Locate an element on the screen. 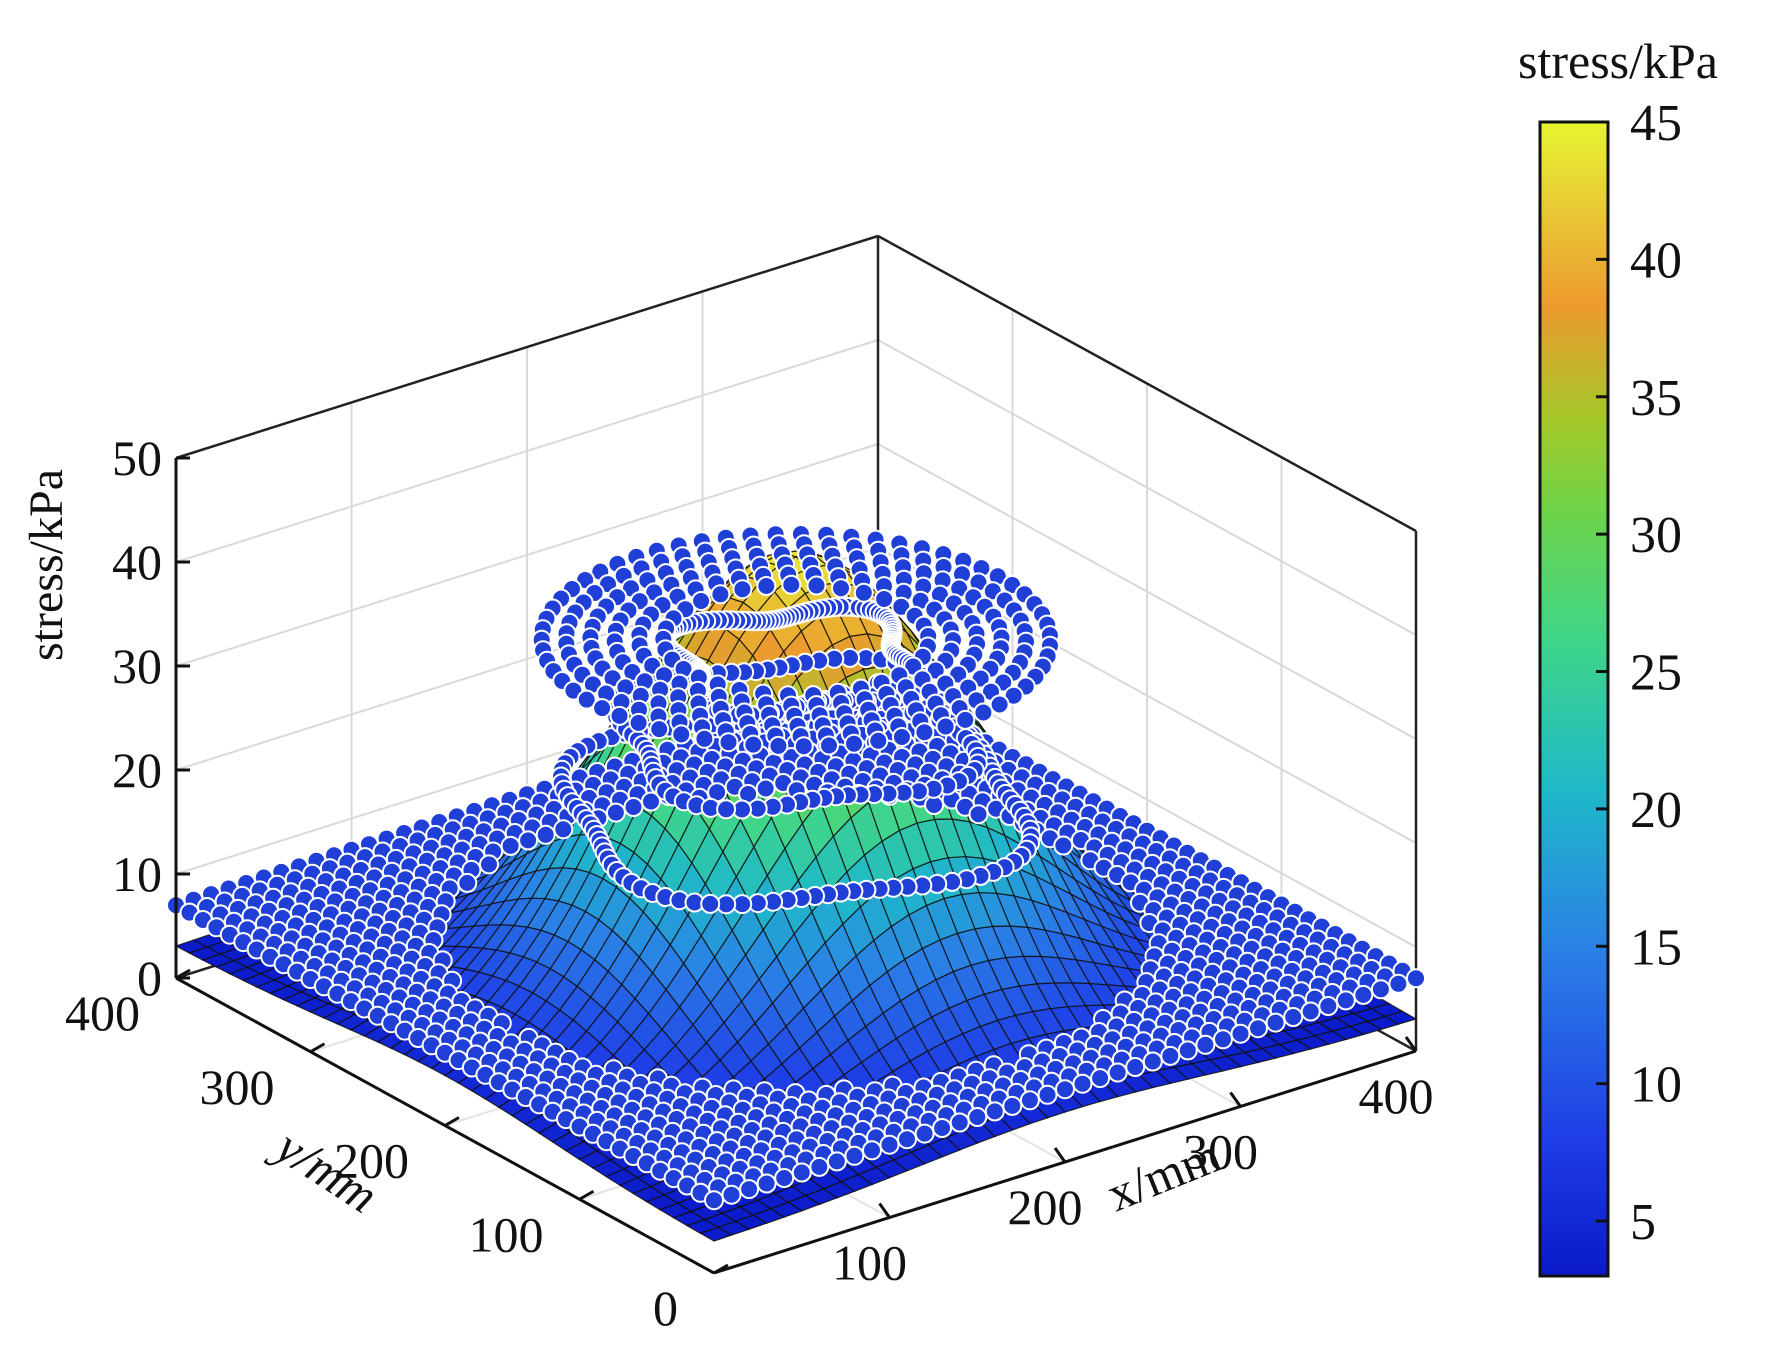  y-tick-label: 100 is located at coordinates (506, 1234).